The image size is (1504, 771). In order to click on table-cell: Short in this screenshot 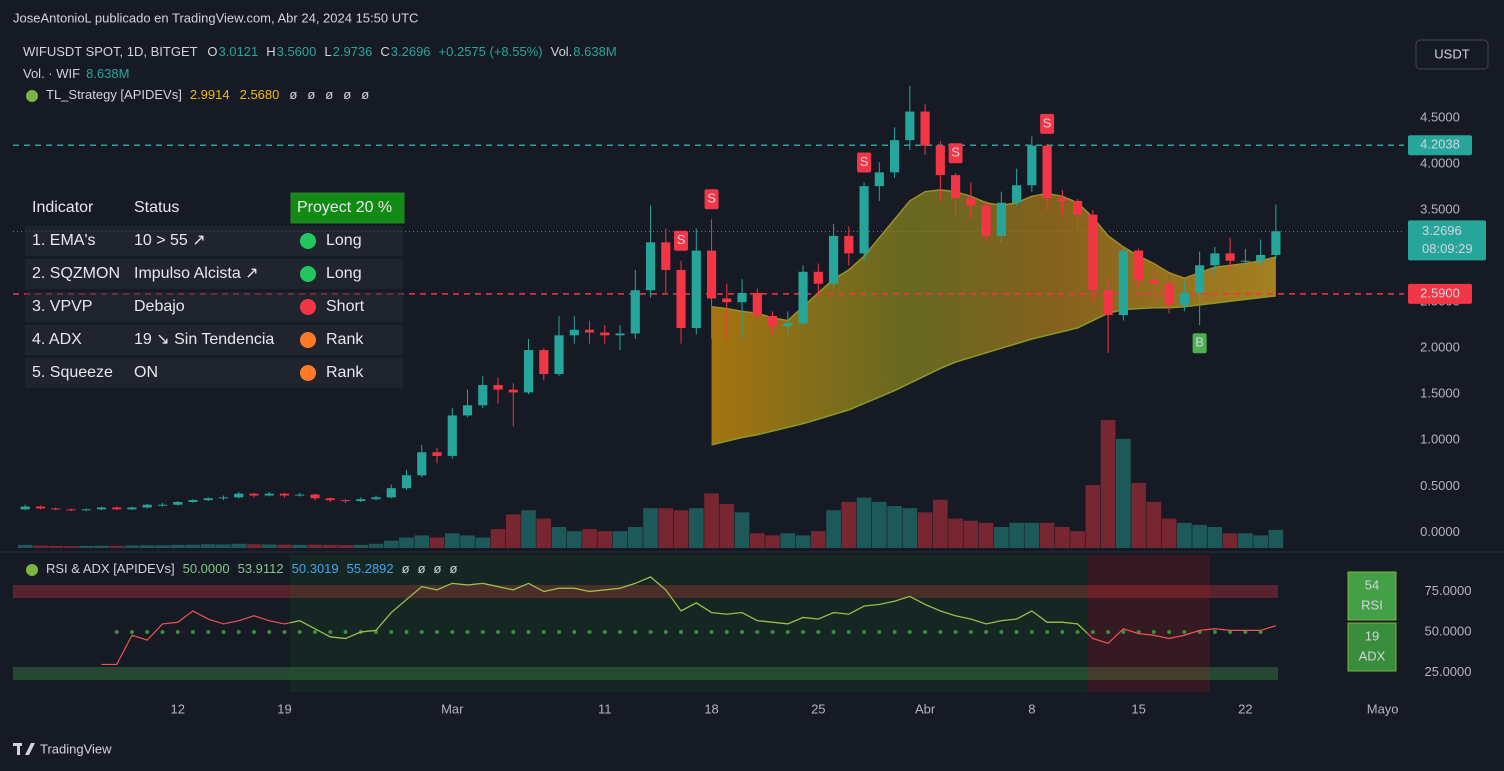, I will do `click(345, 306)`.